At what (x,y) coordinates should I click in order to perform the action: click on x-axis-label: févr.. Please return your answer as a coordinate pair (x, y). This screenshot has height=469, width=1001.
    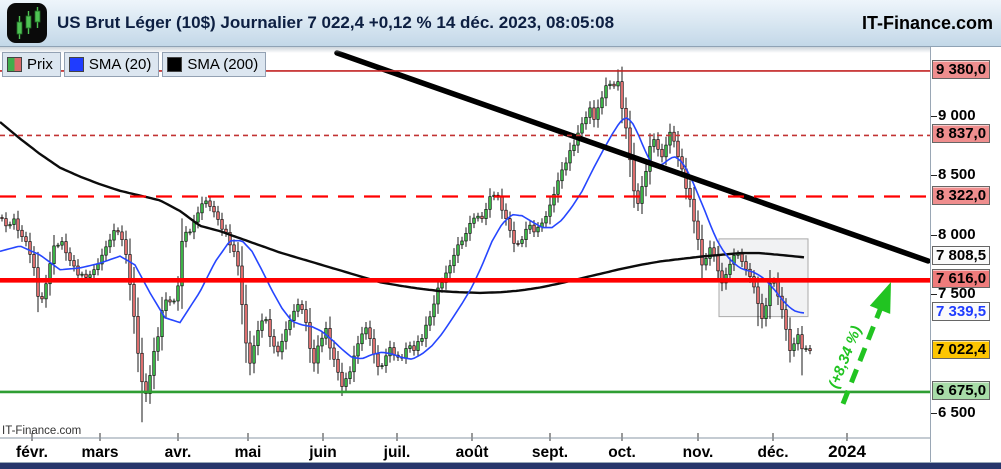
    Looking at the image, I should click on (32, 452).